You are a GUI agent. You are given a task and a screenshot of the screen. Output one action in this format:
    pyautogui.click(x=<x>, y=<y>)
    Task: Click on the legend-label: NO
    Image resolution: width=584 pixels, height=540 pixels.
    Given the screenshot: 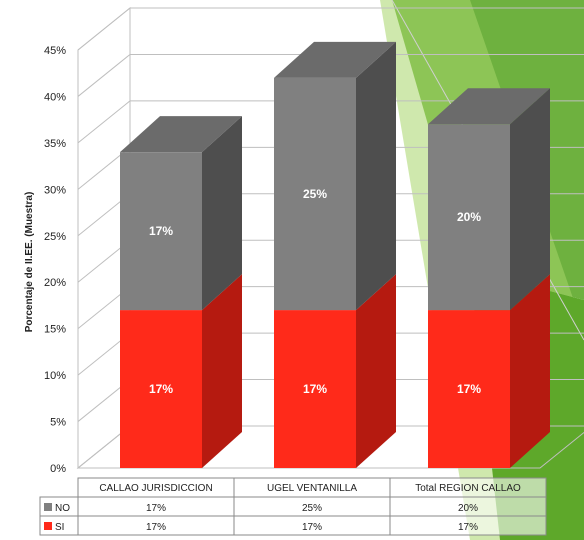 What is the action you would take?
    pyautogui.click(x=62, y=508)
    